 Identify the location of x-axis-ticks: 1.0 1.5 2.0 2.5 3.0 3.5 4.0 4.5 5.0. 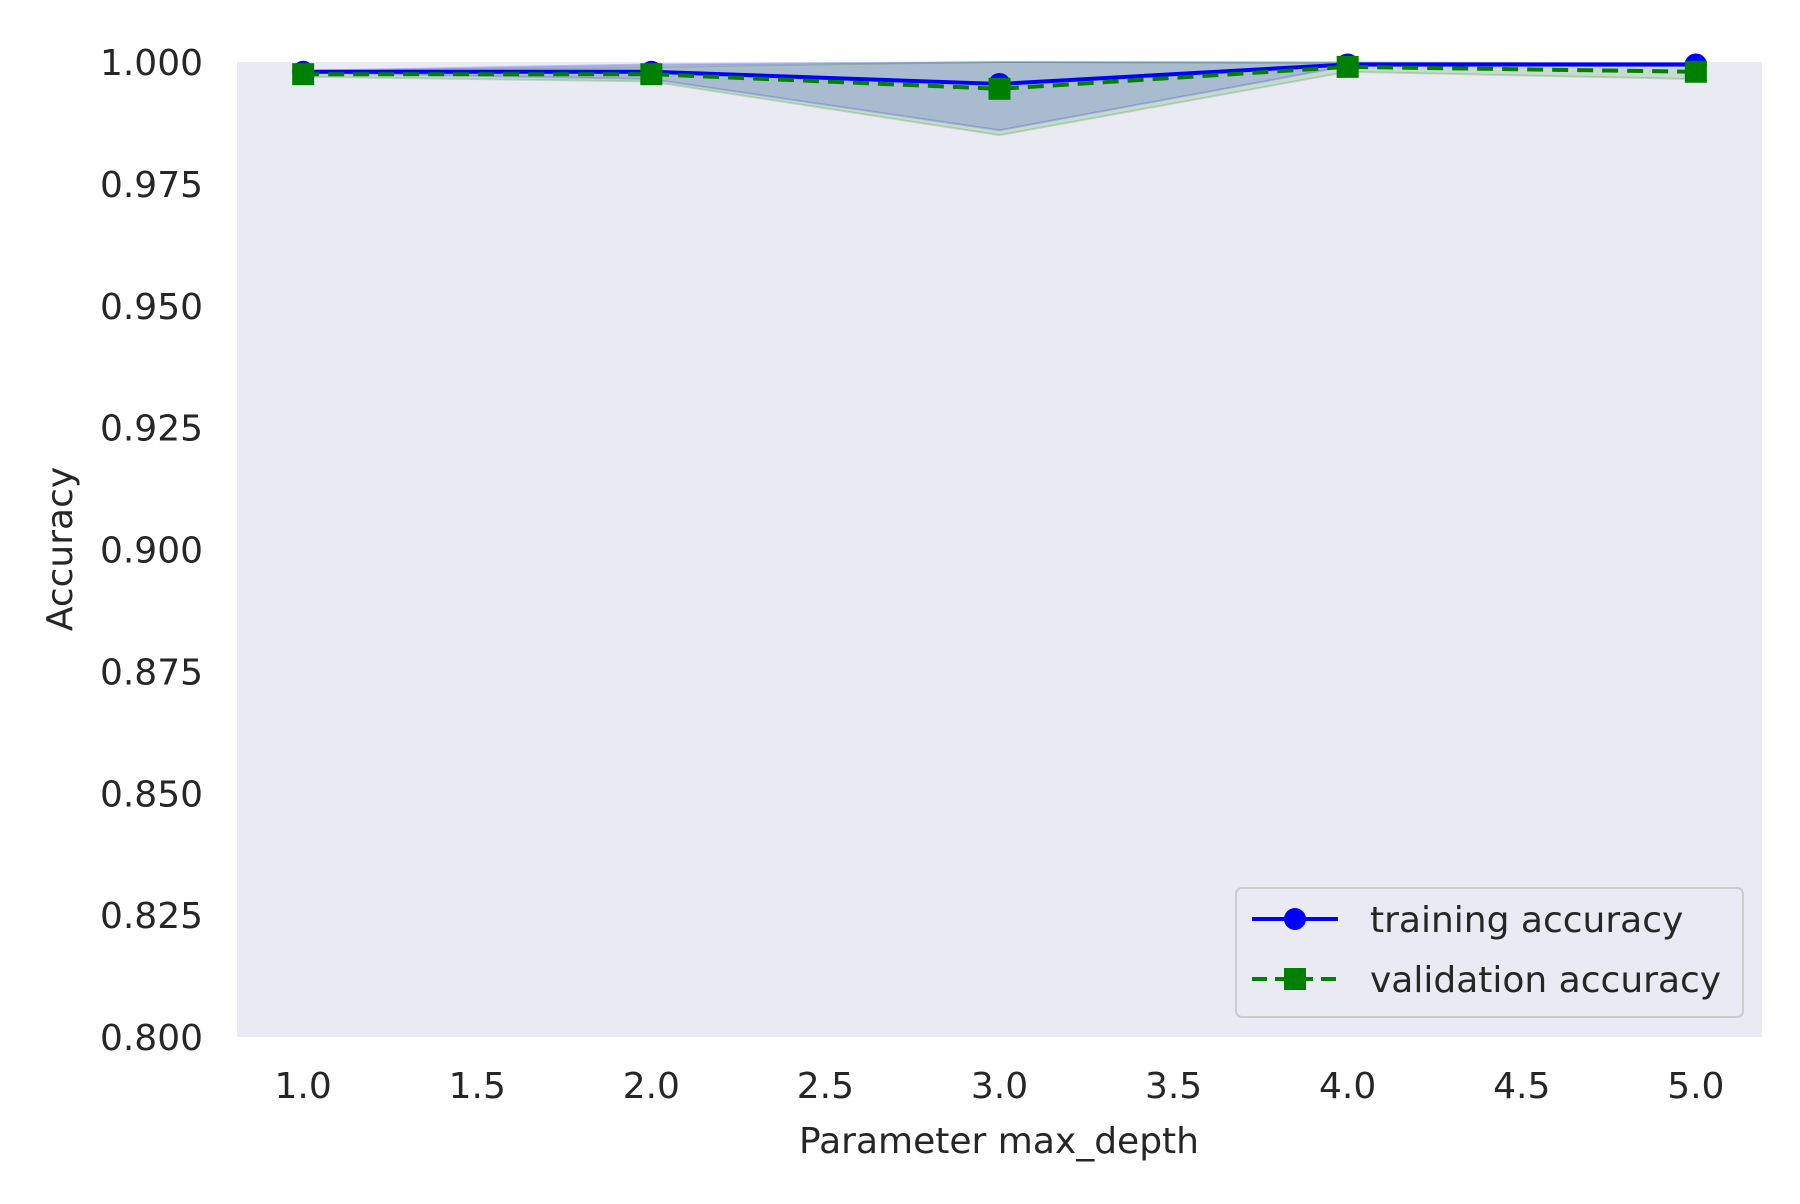
(1000, 1086).